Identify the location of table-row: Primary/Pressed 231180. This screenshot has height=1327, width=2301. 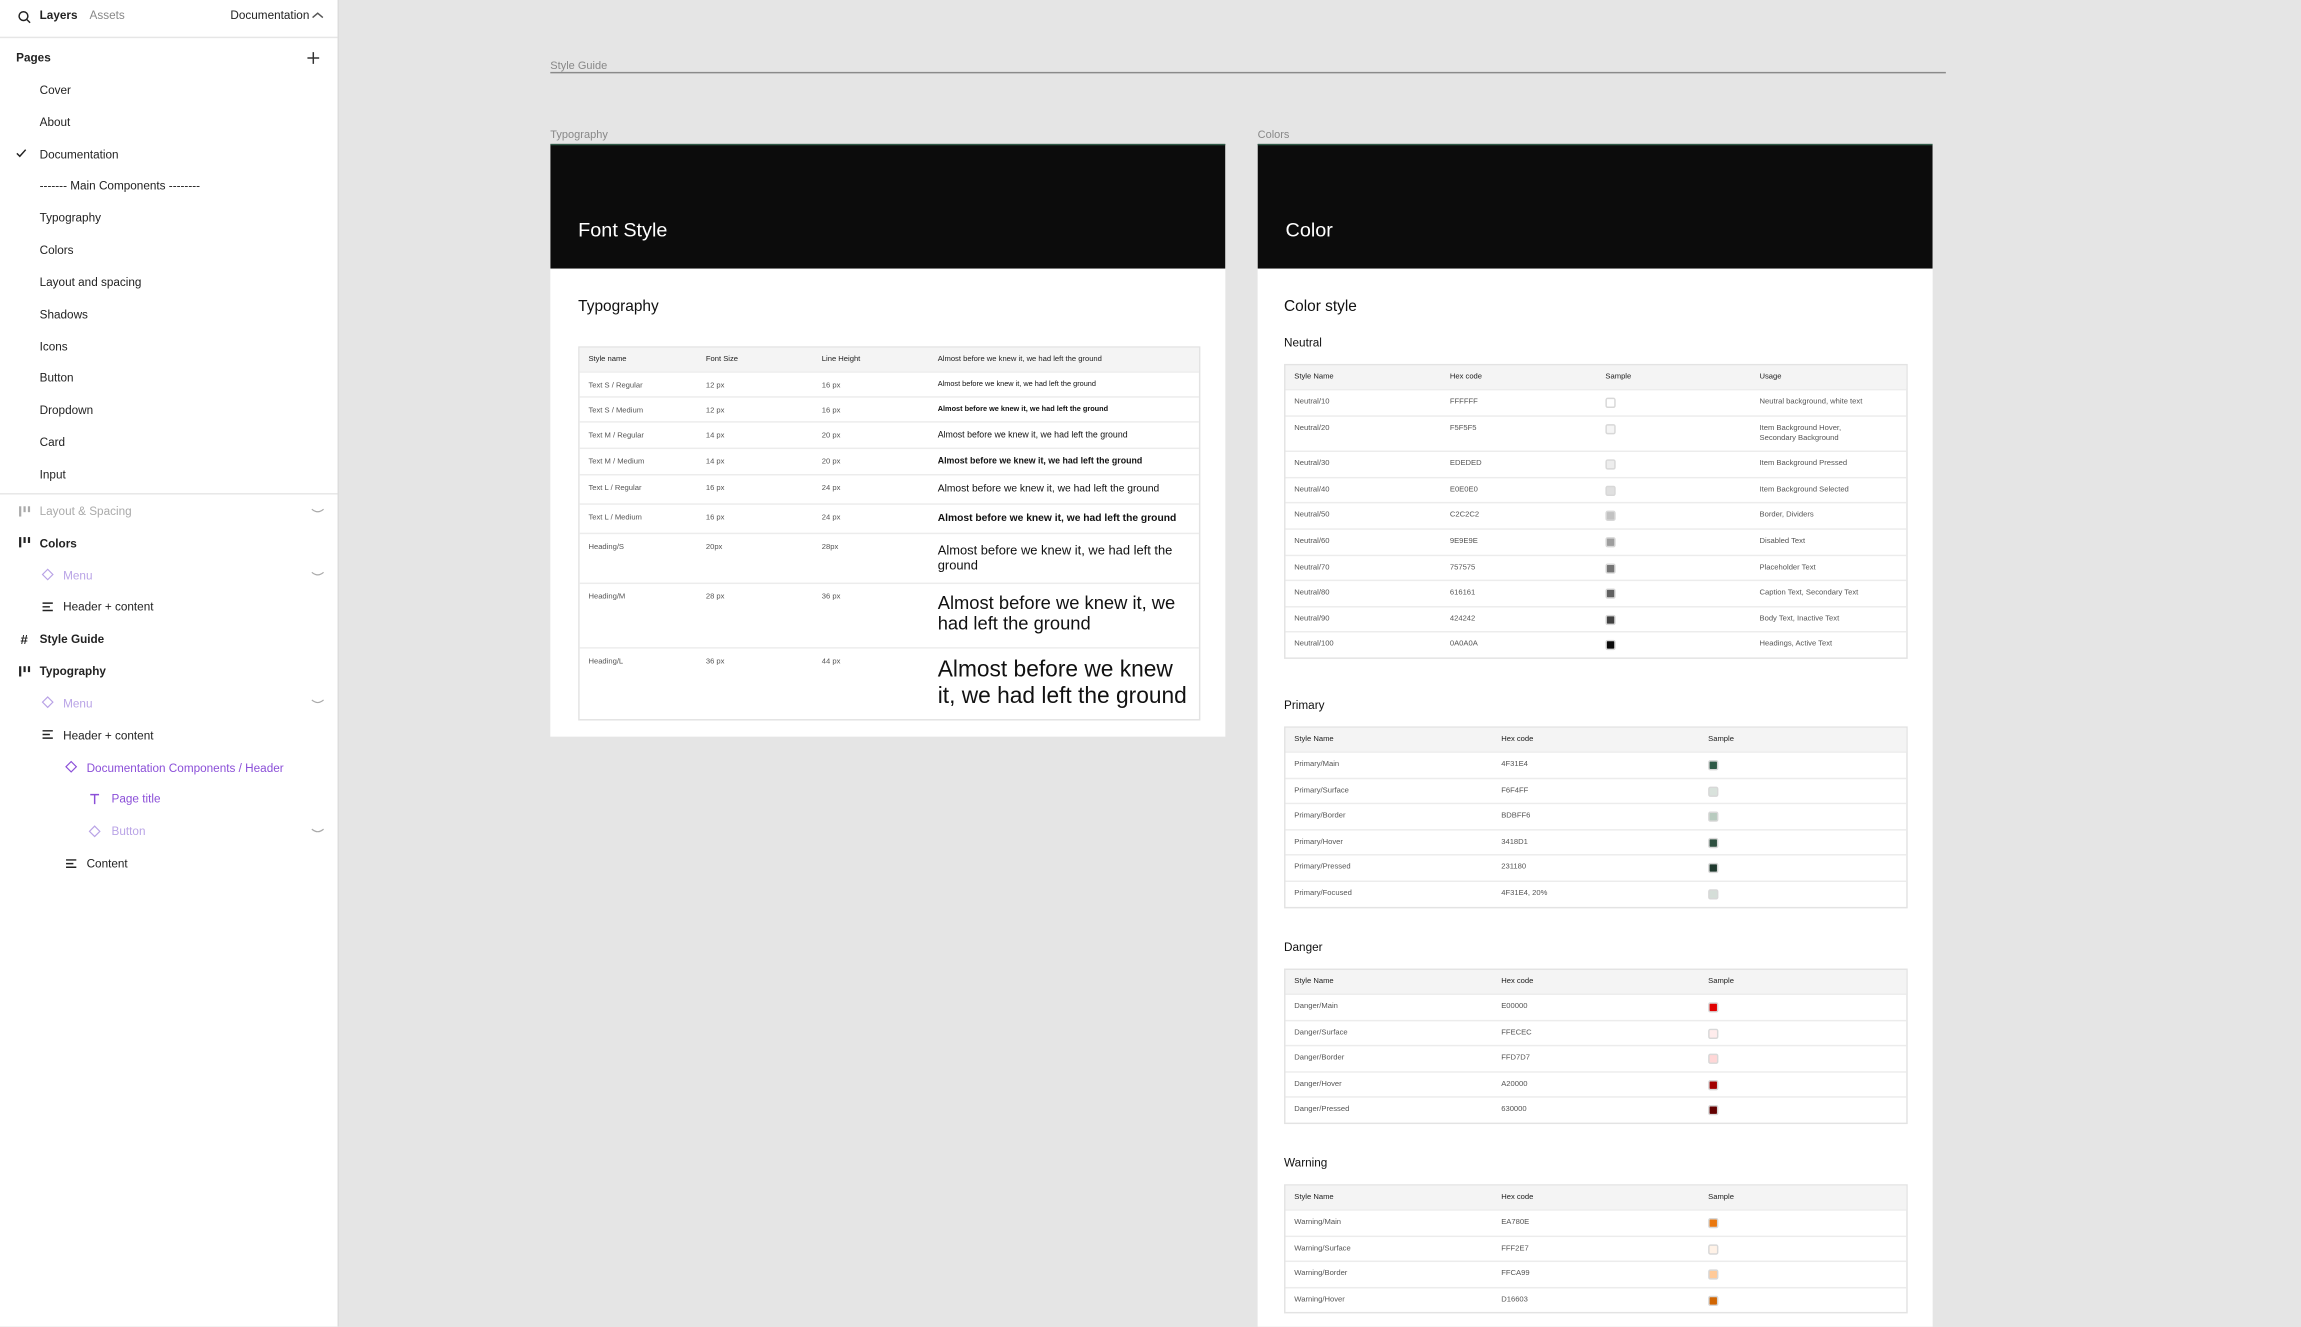
(1596, 867).